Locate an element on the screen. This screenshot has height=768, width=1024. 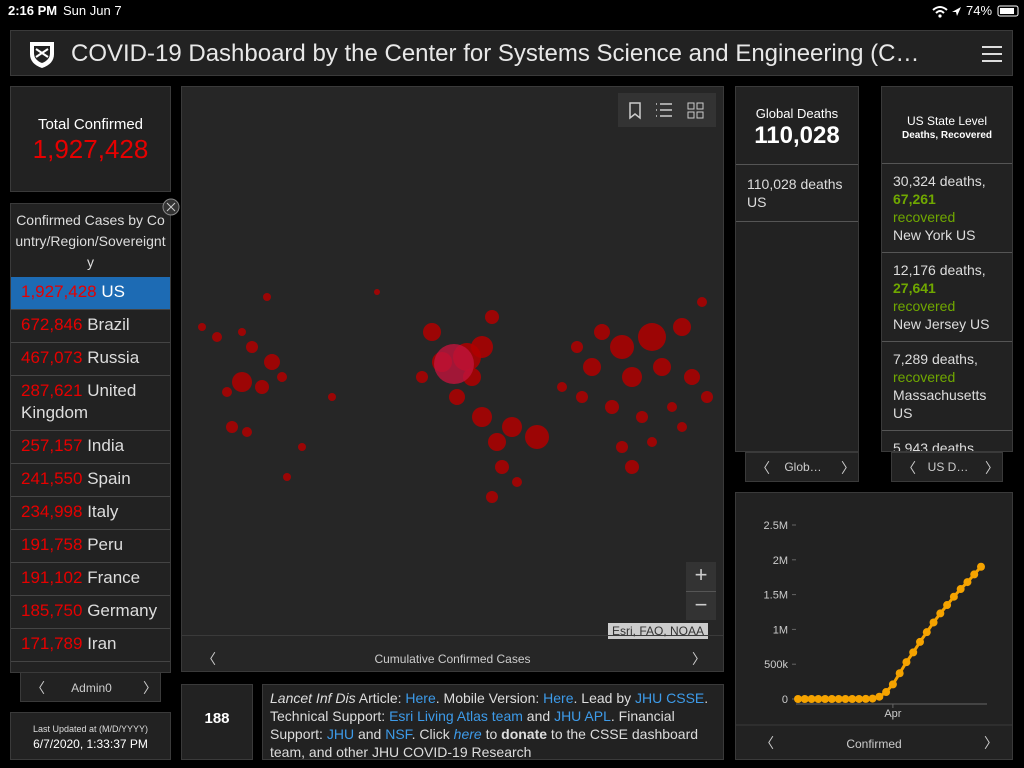
map-tools is located at coordinates (667, 110).